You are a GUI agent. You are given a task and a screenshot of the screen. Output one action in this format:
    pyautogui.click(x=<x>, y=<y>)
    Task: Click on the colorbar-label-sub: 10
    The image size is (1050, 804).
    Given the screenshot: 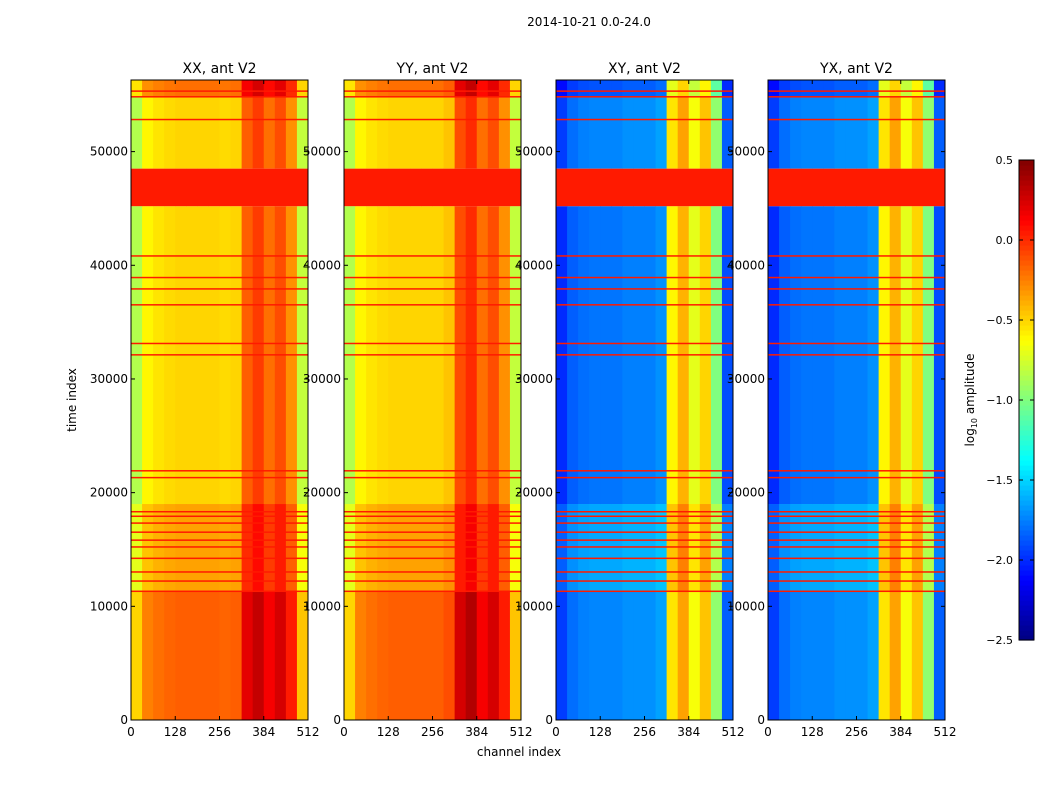 What is the action you would take?
    pyautogui.click(x=974, y=423)
    